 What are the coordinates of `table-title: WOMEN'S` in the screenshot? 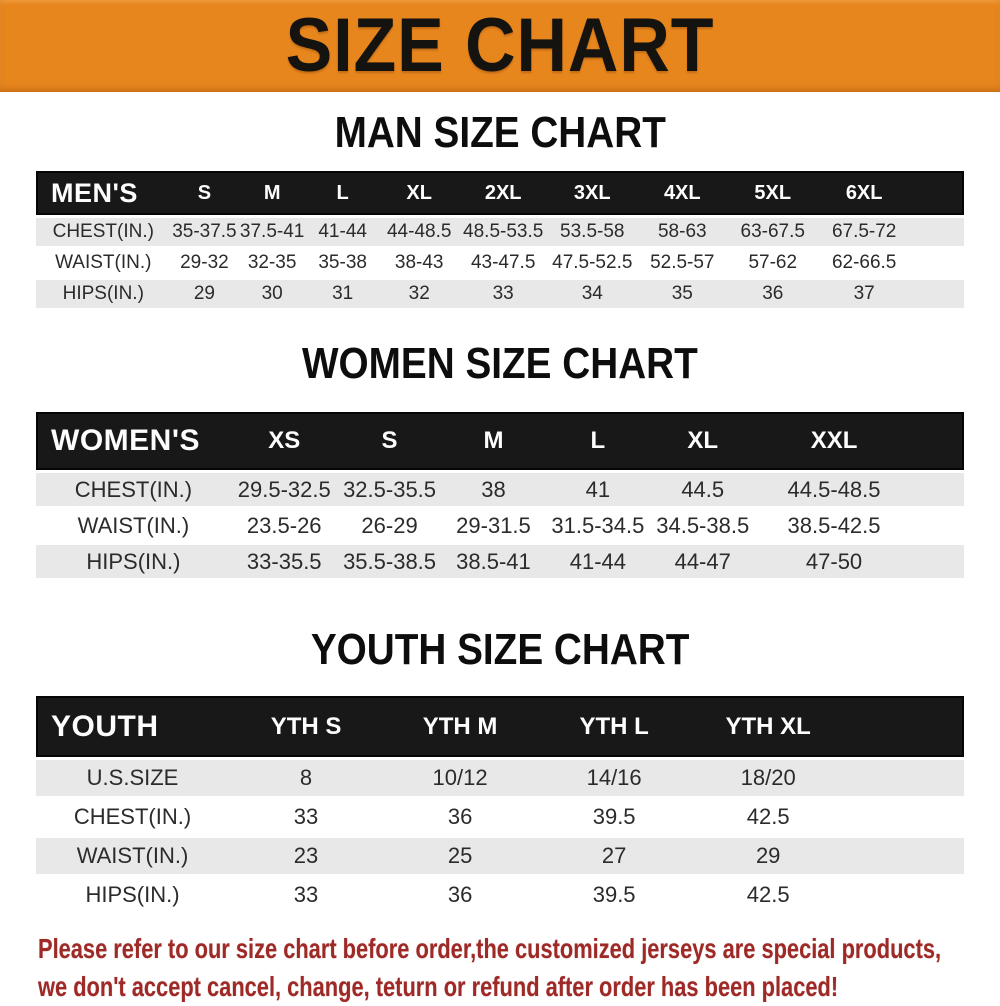 It's located at (133, 441).